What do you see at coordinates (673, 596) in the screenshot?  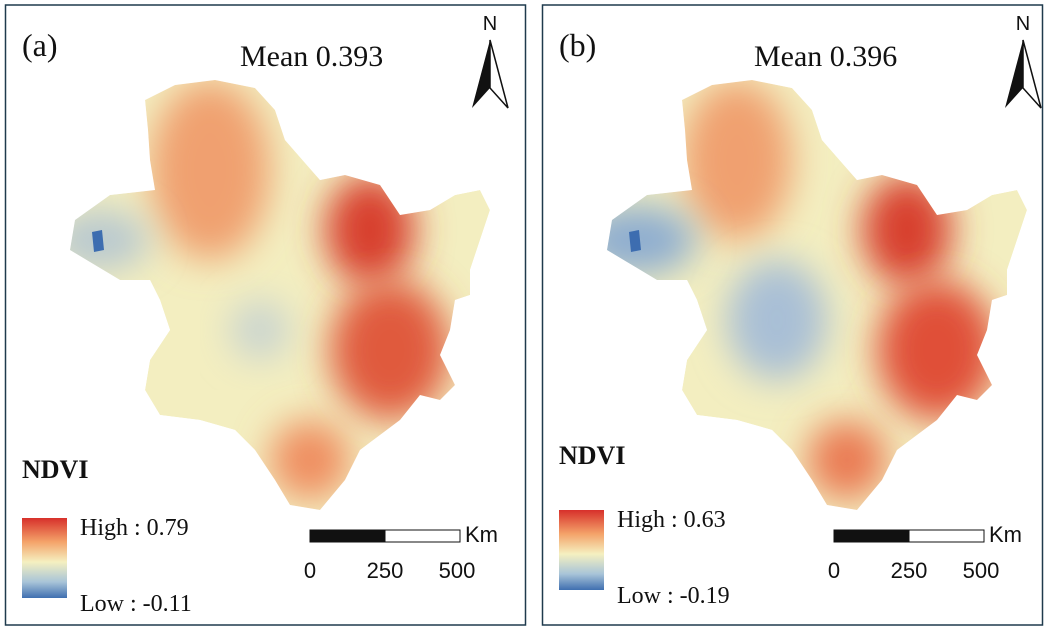 I see `legend-low: Low : -0.19` at bounding box center [673, 596].